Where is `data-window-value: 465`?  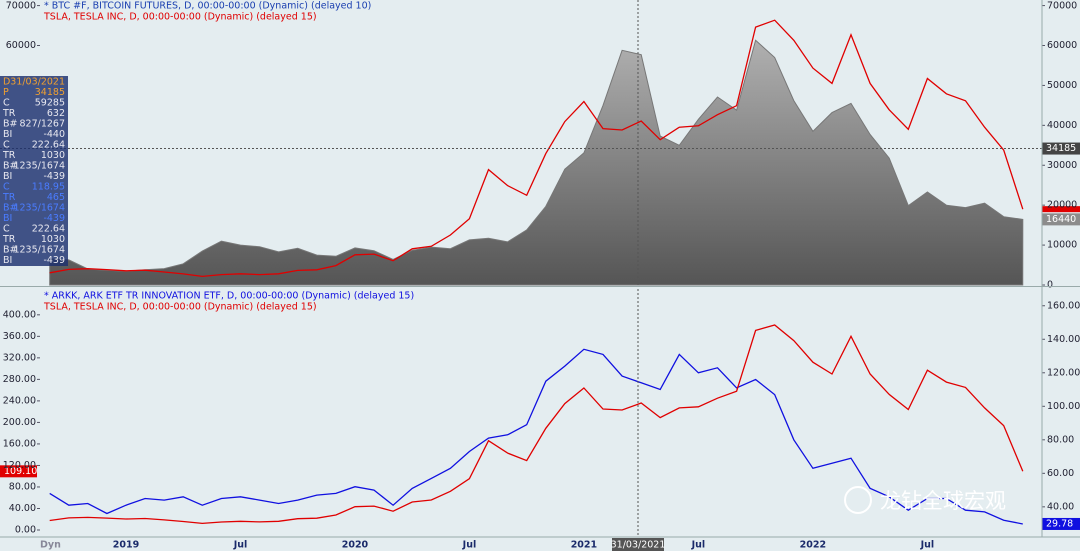 data-window-value: 465 is located at coordinates (56, 197).